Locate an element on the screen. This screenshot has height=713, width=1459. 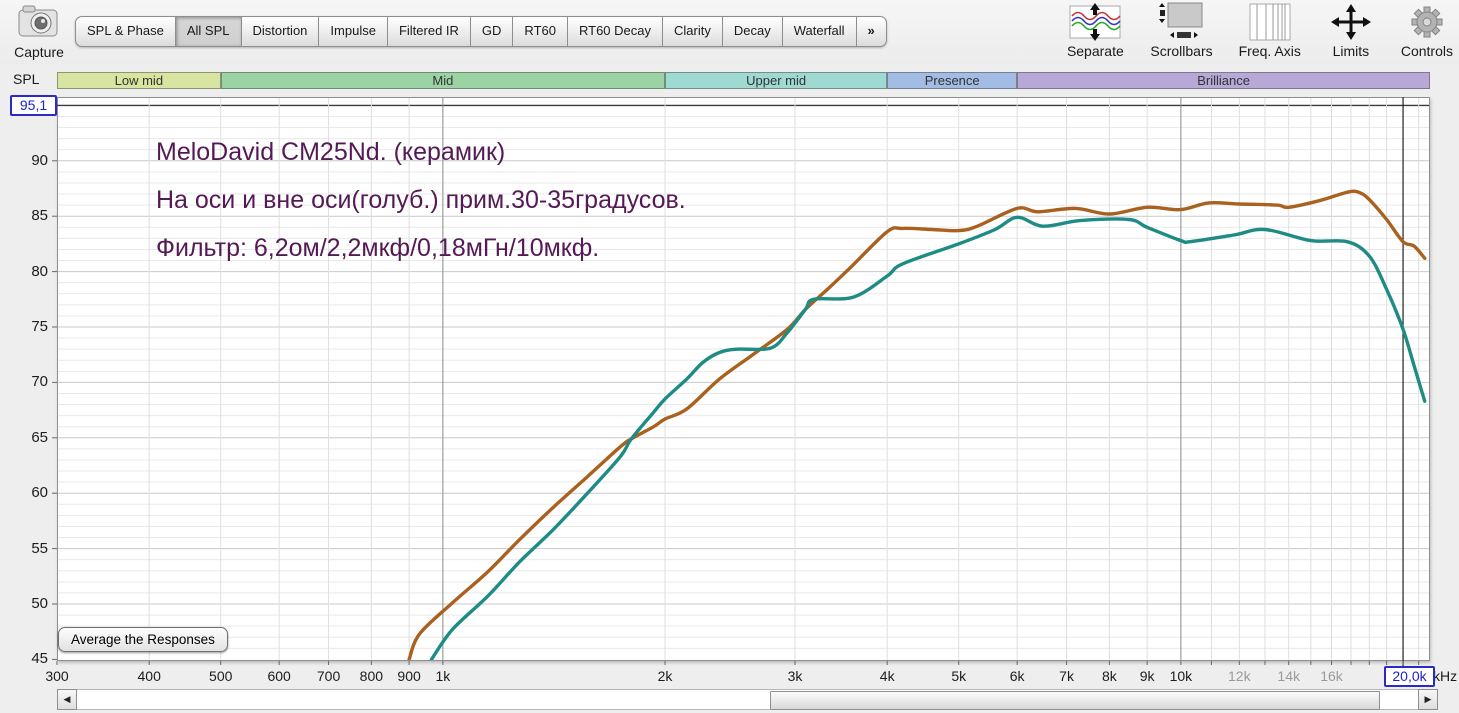
scrollbars-icon is located at coordinates (1181, 22).